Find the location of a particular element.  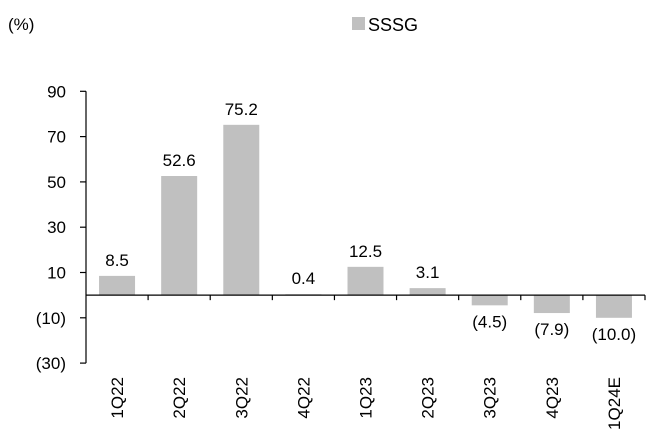

y-axis: 90 70 50 30 10 (10) (30) is located at coordinates (61, 227).